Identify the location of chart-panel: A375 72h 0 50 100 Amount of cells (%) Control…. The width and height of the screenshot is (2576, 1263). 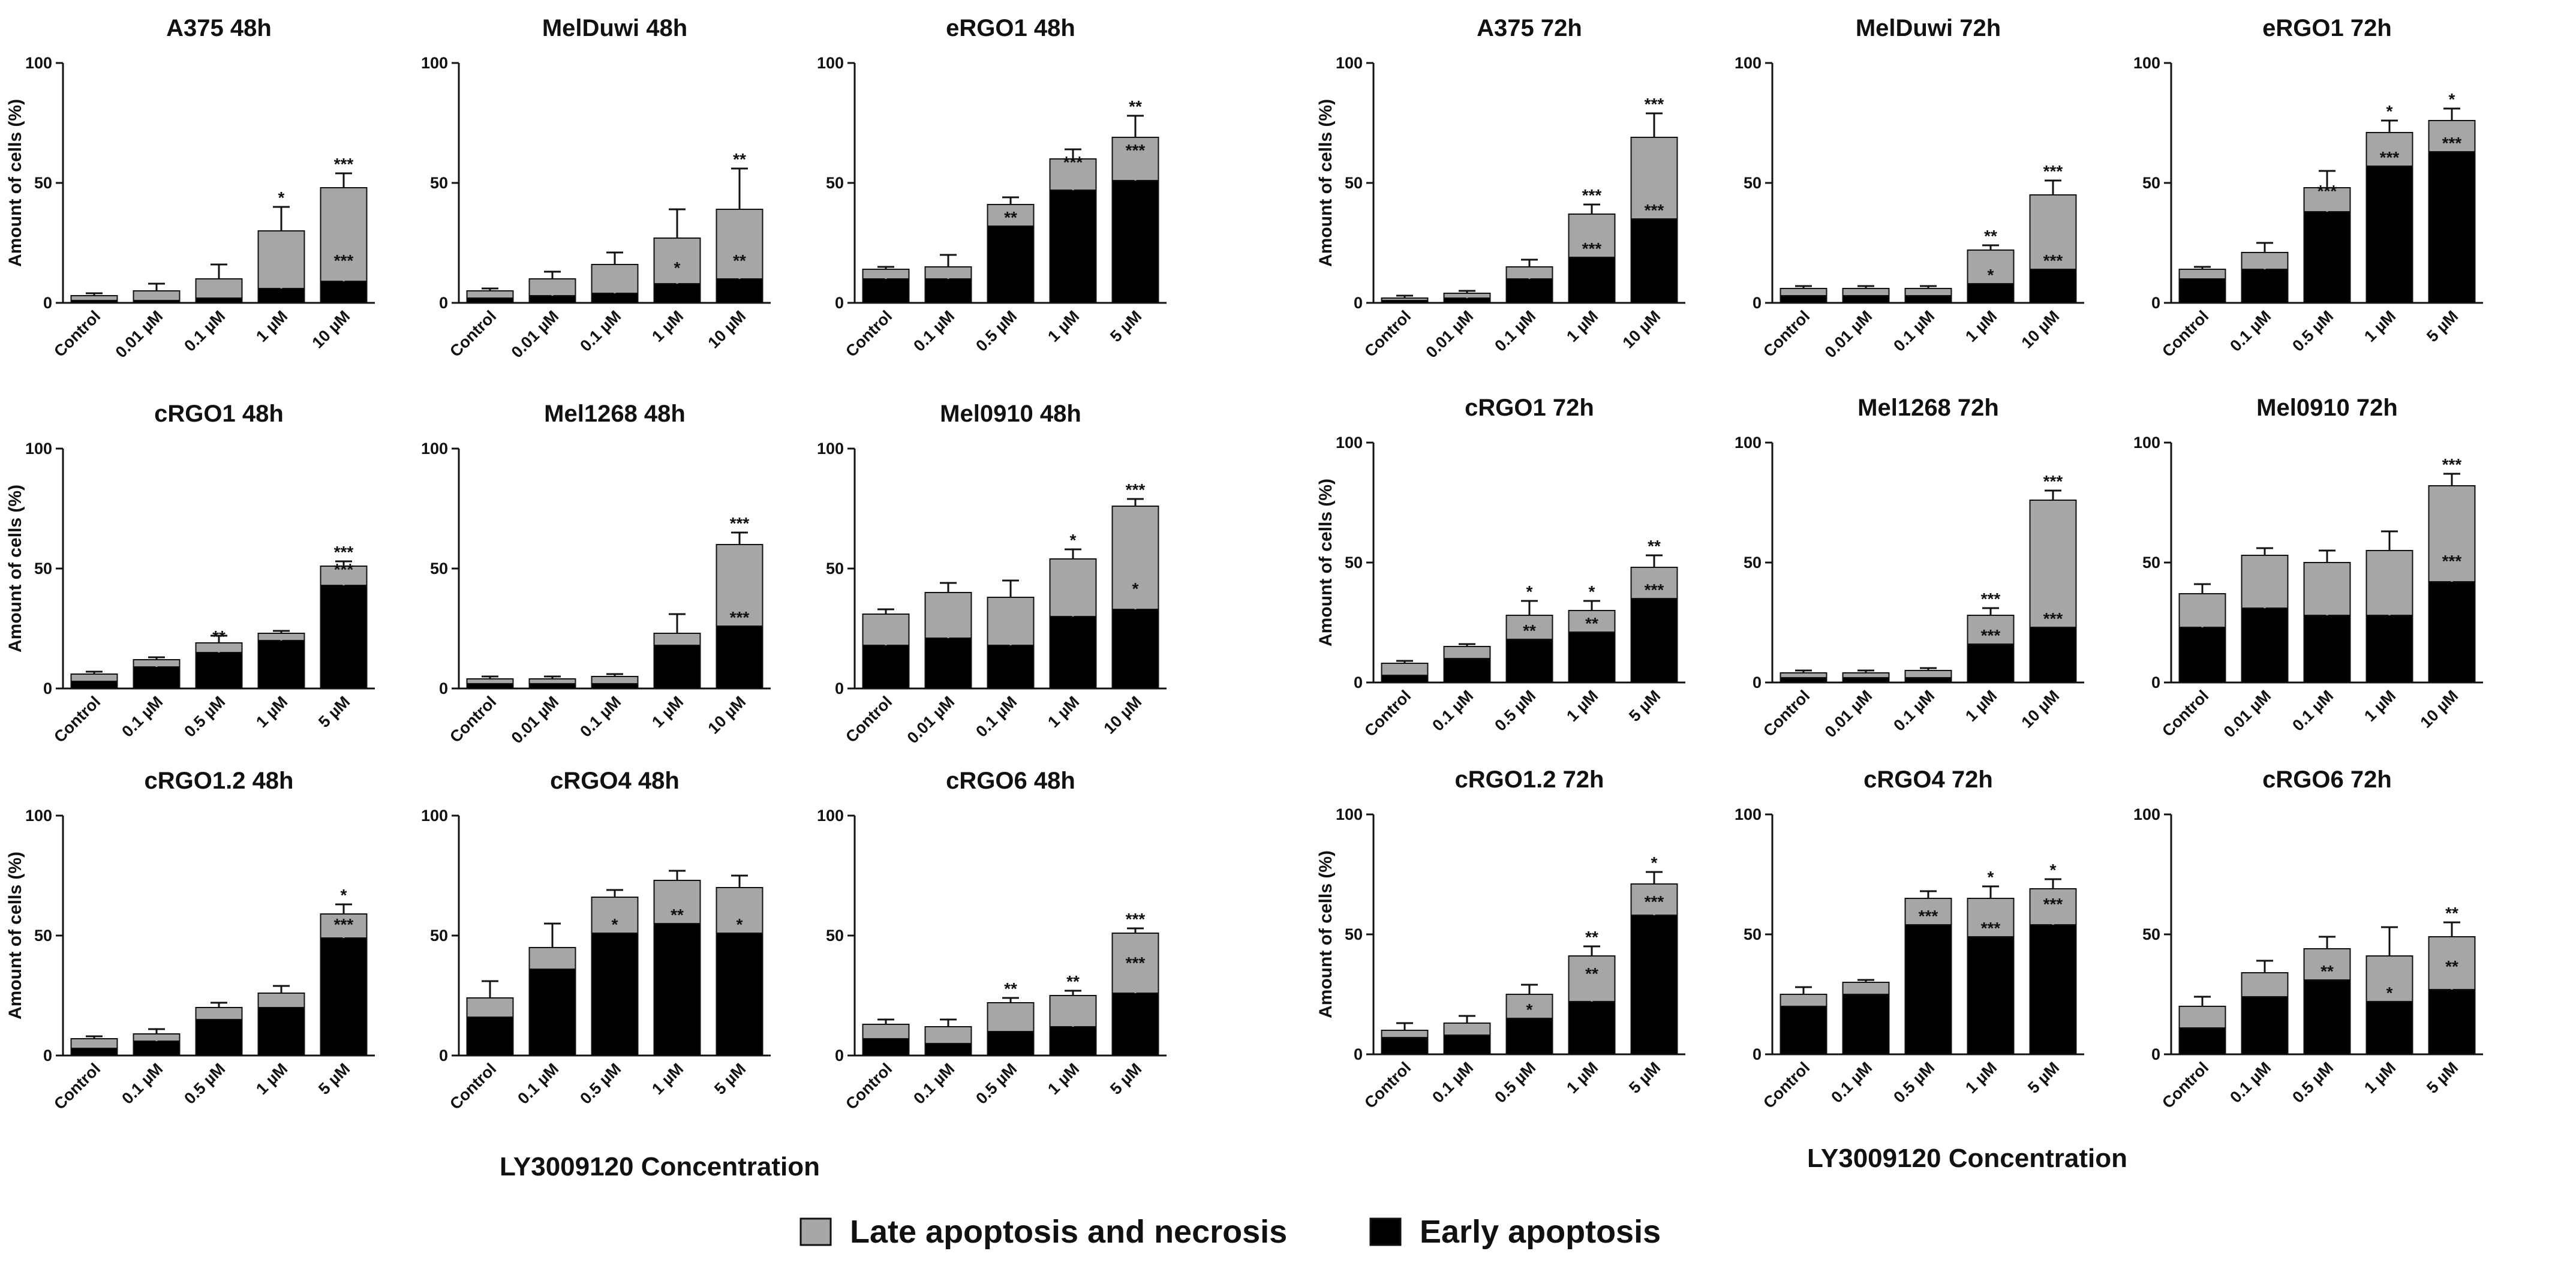
(1501, 189).